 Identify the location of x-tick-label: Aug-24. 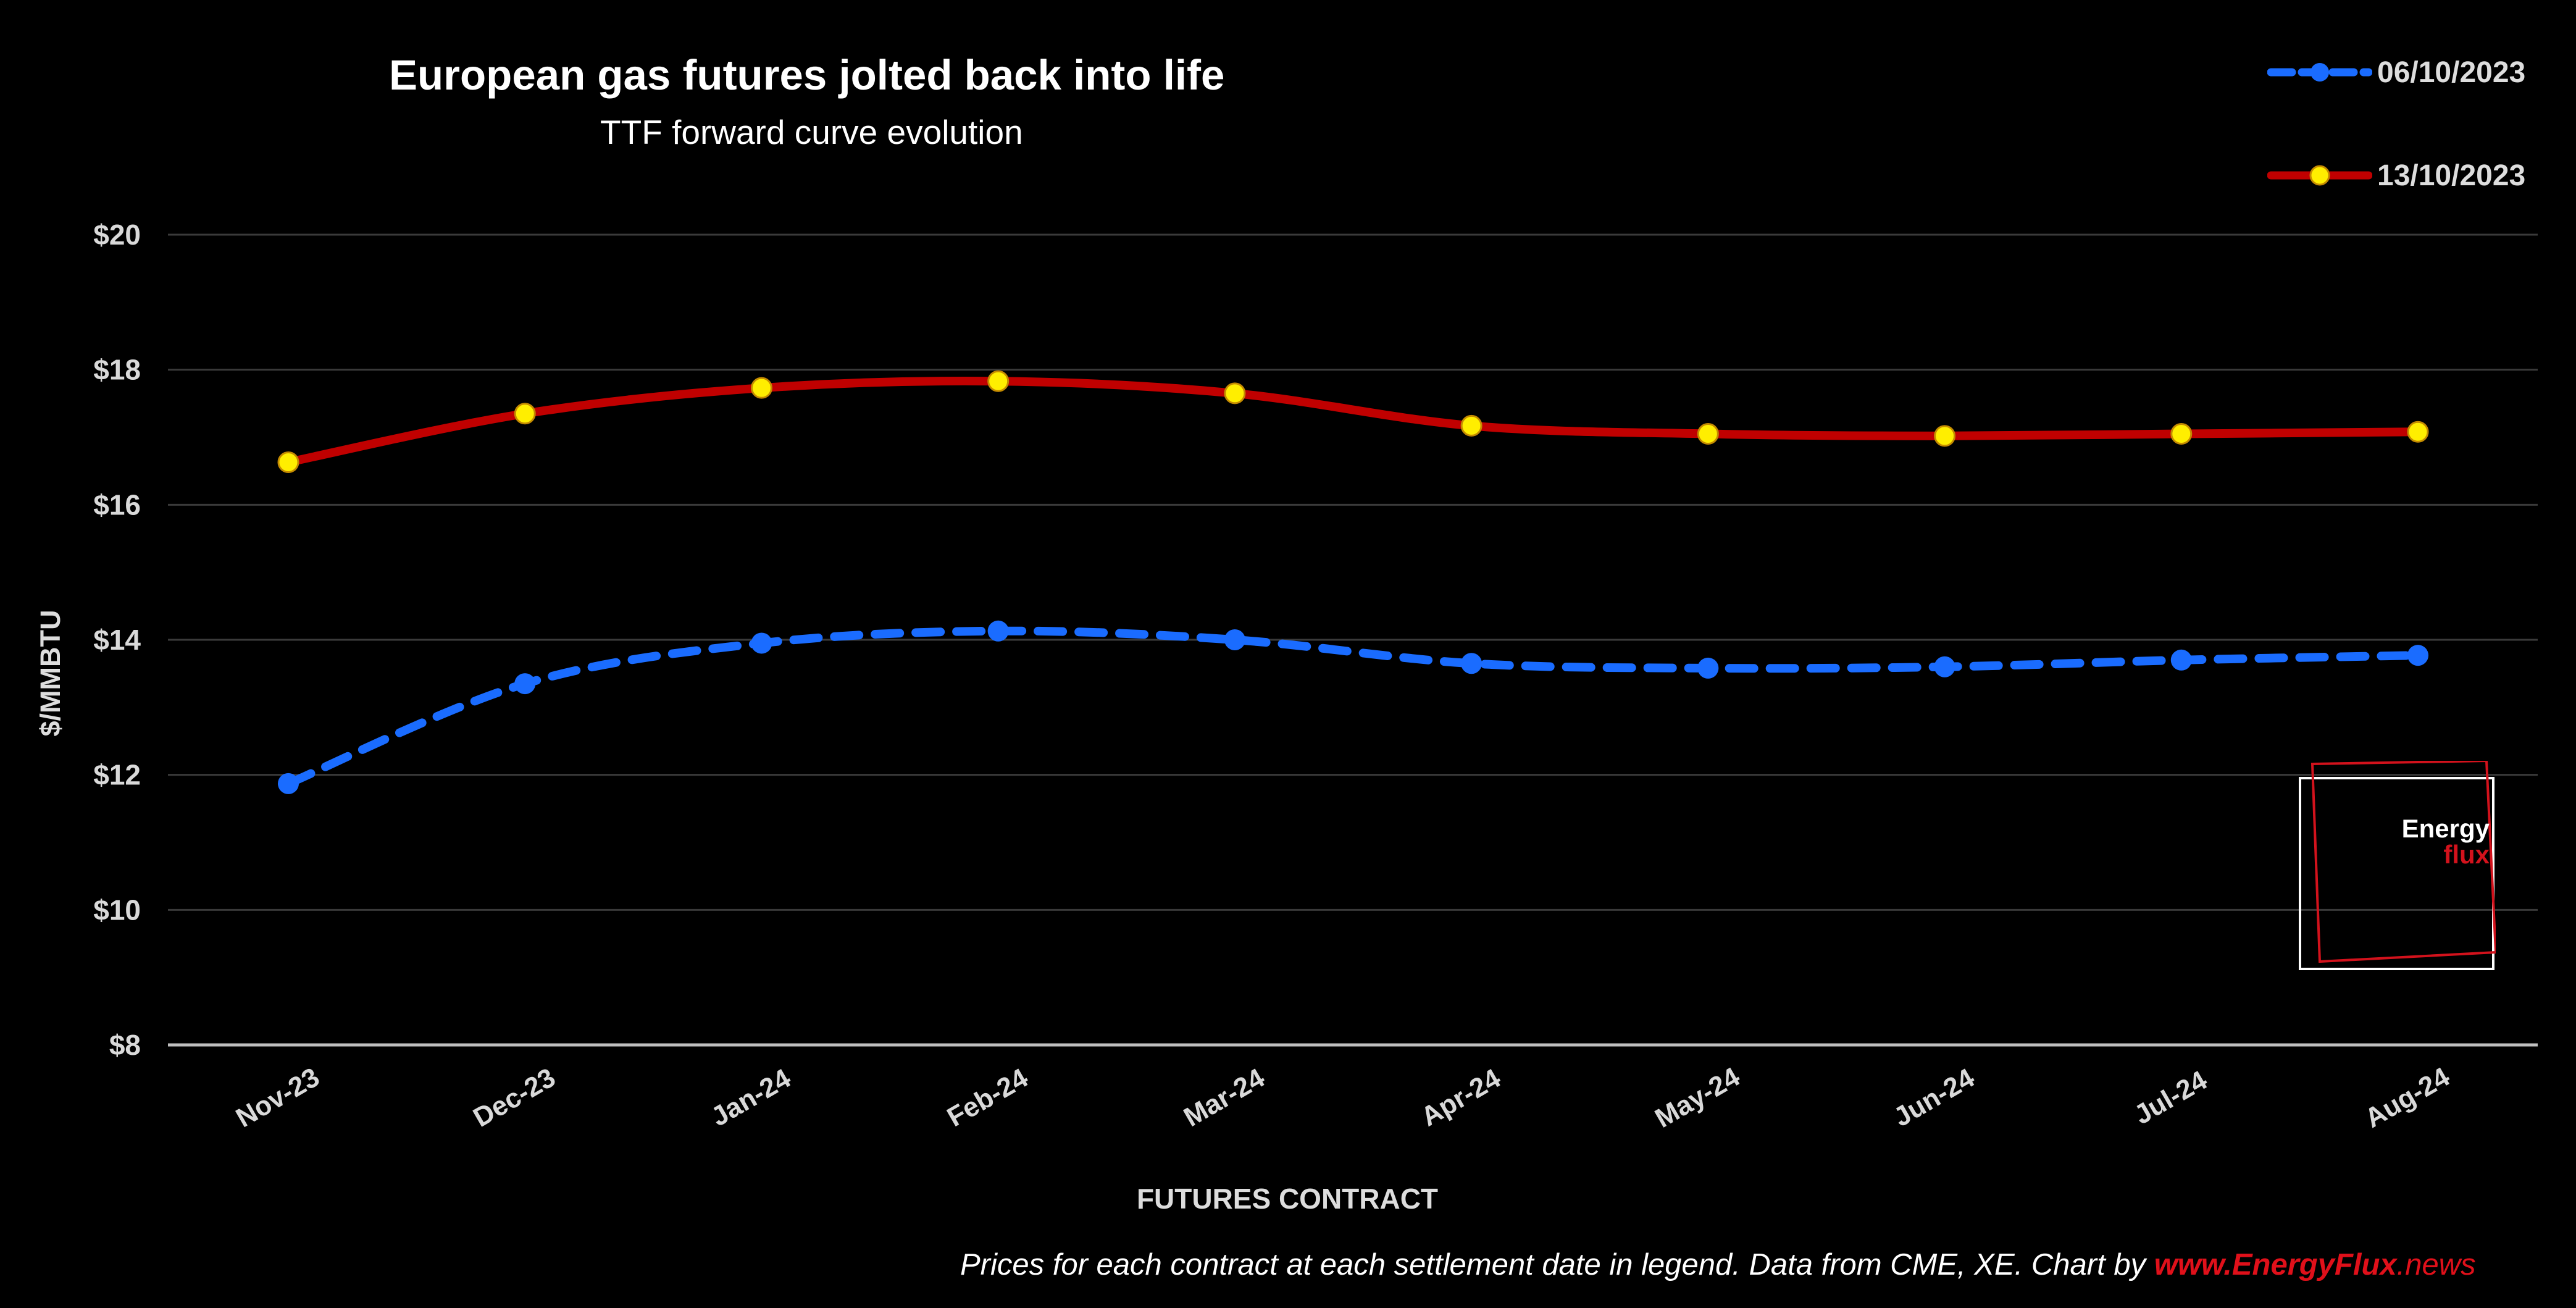
(2407, 1098).